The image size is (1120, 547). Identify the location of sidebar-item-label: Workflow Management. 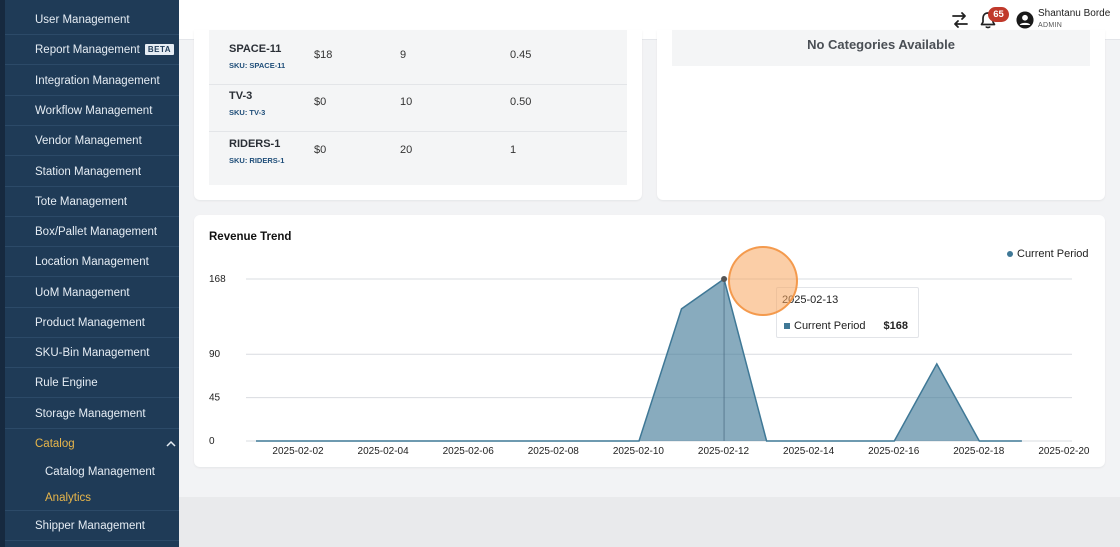
(94, 110).